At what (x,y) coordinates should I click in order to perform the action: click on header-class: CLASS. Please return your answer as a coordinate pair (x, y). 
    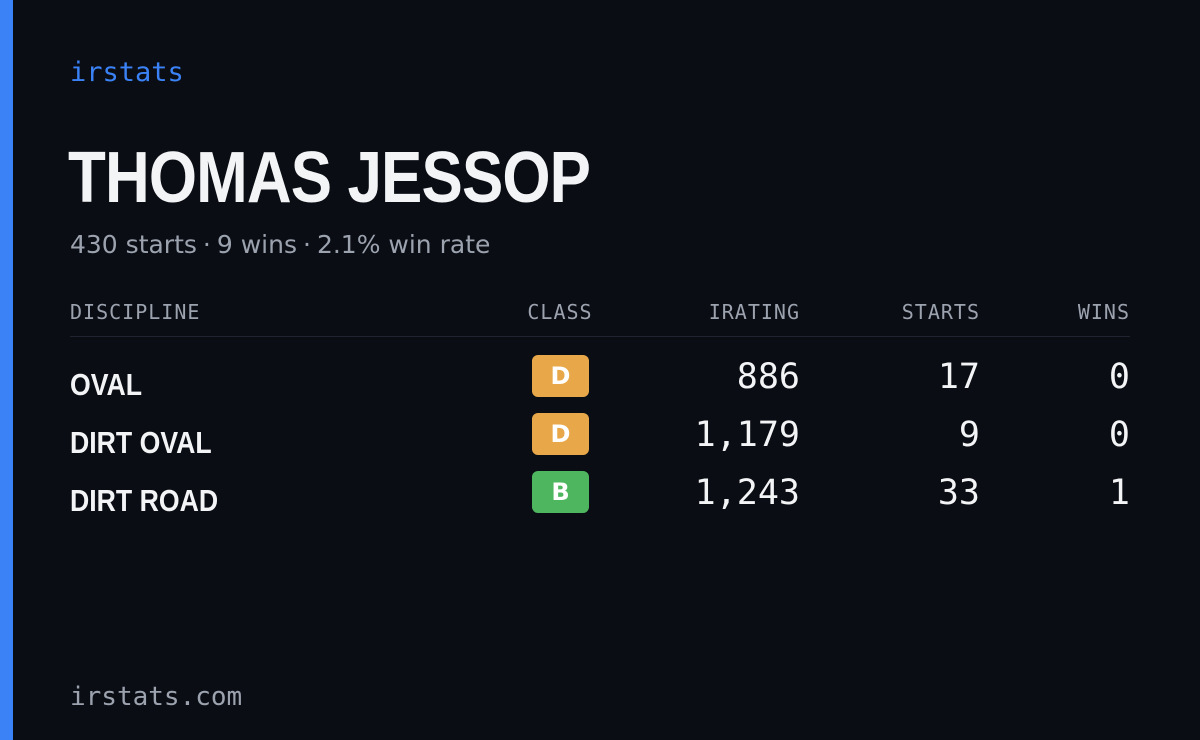
    Looking at the image, I should click on (560, 312).